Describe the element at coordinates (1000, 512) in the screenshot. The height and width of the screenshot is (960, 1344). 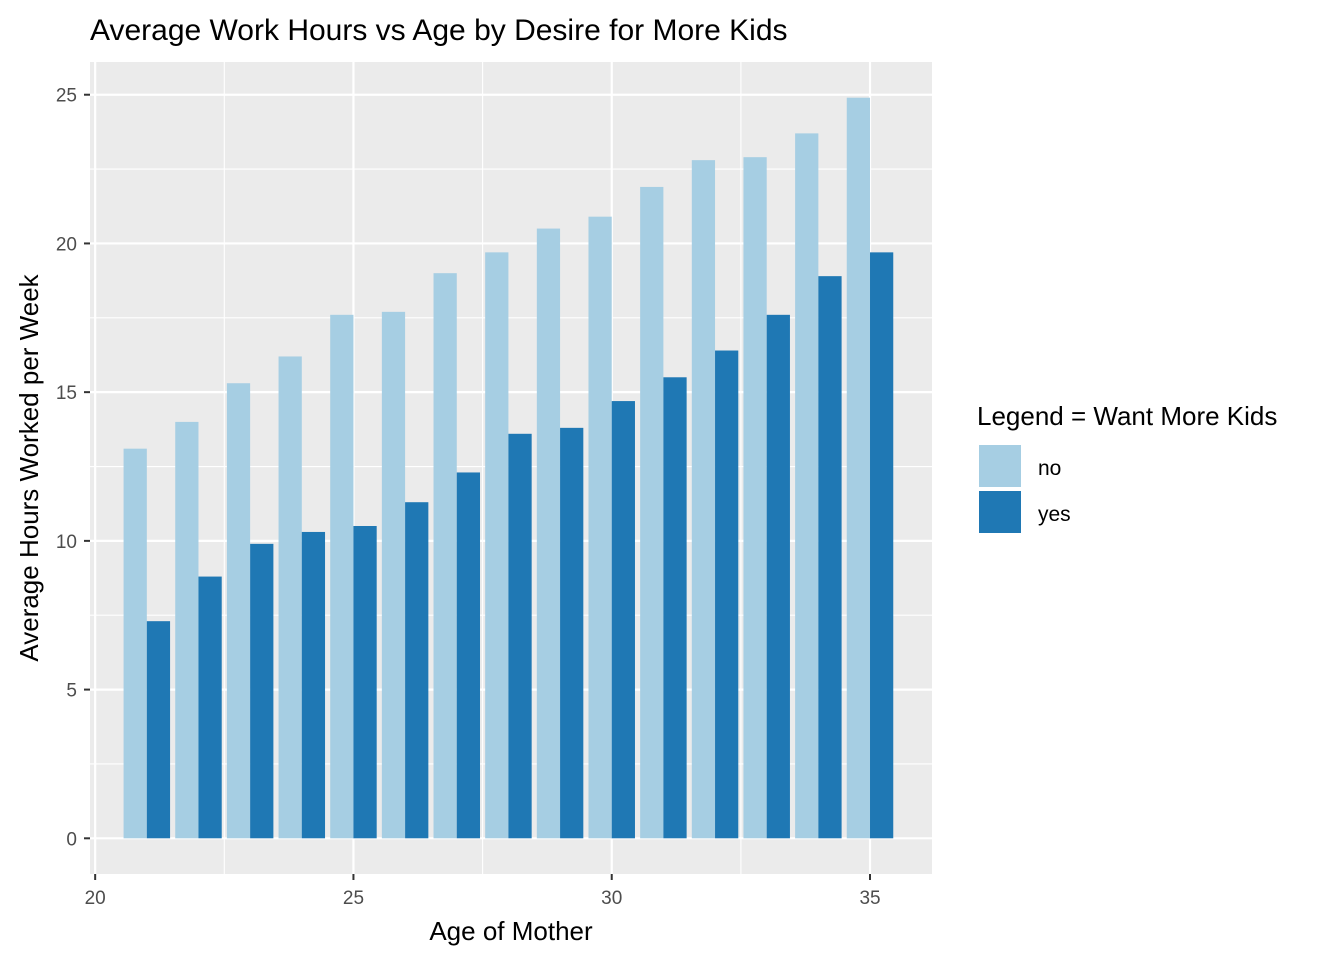
I see `legend-swatch-yes` at that location.